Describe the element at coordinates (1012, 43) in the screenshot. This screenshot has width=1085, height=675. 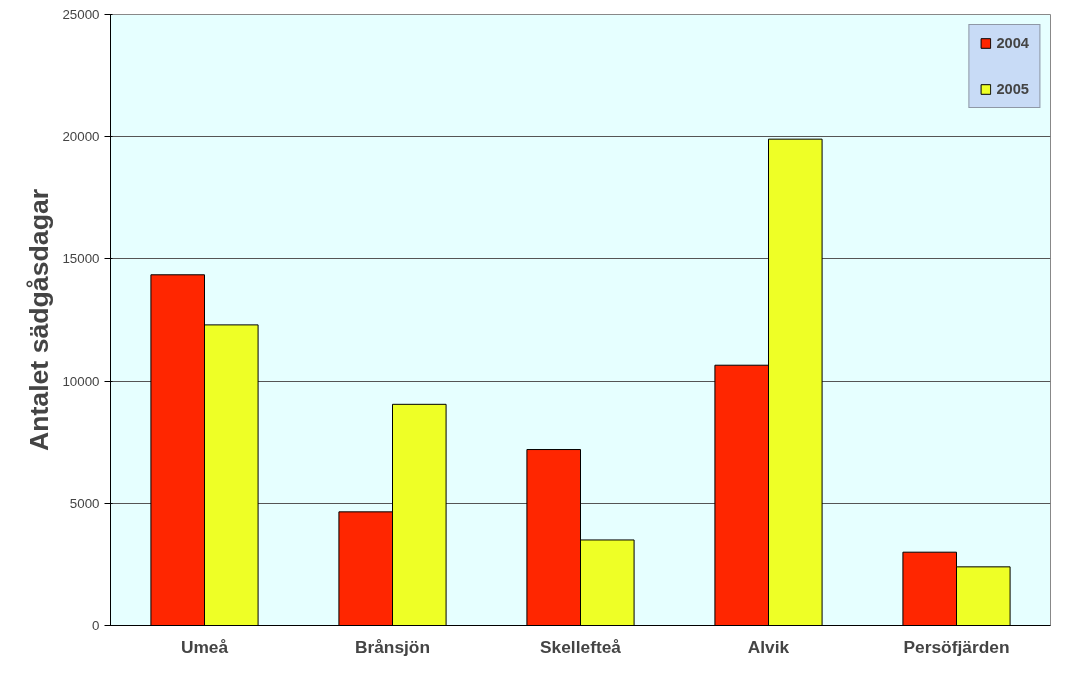
I see `legend-label: 2004` at that location.